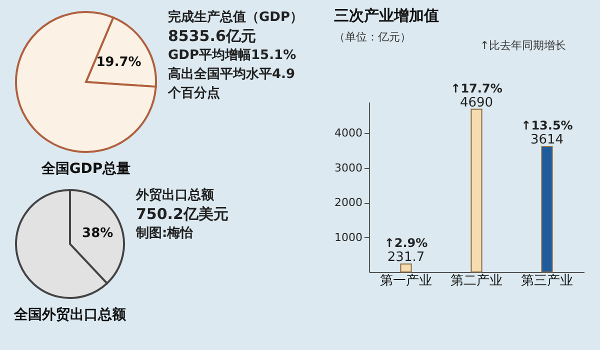  I want to click on pie-slice, so click(86, 82).